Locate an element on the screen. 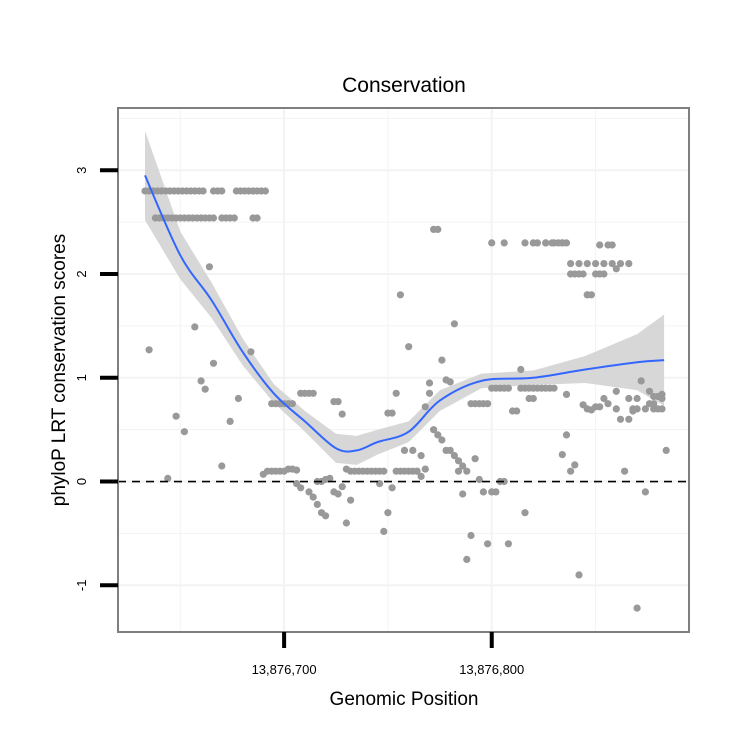 This screenshot has width=750, height=750. y-tick-label: -1 is located at coordinates (81, 586).